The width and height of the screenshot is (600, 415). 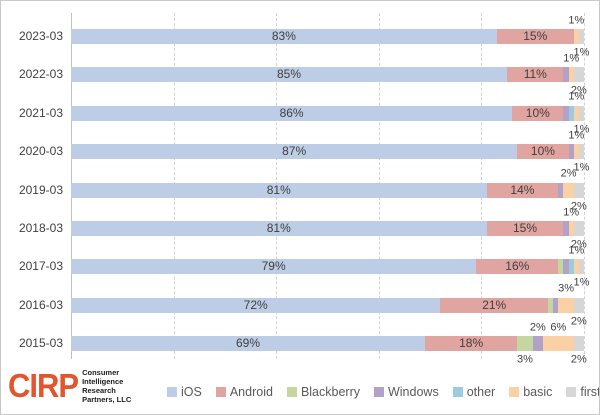 I want to click on segment-android: 10%, so click(x=538, y=113).